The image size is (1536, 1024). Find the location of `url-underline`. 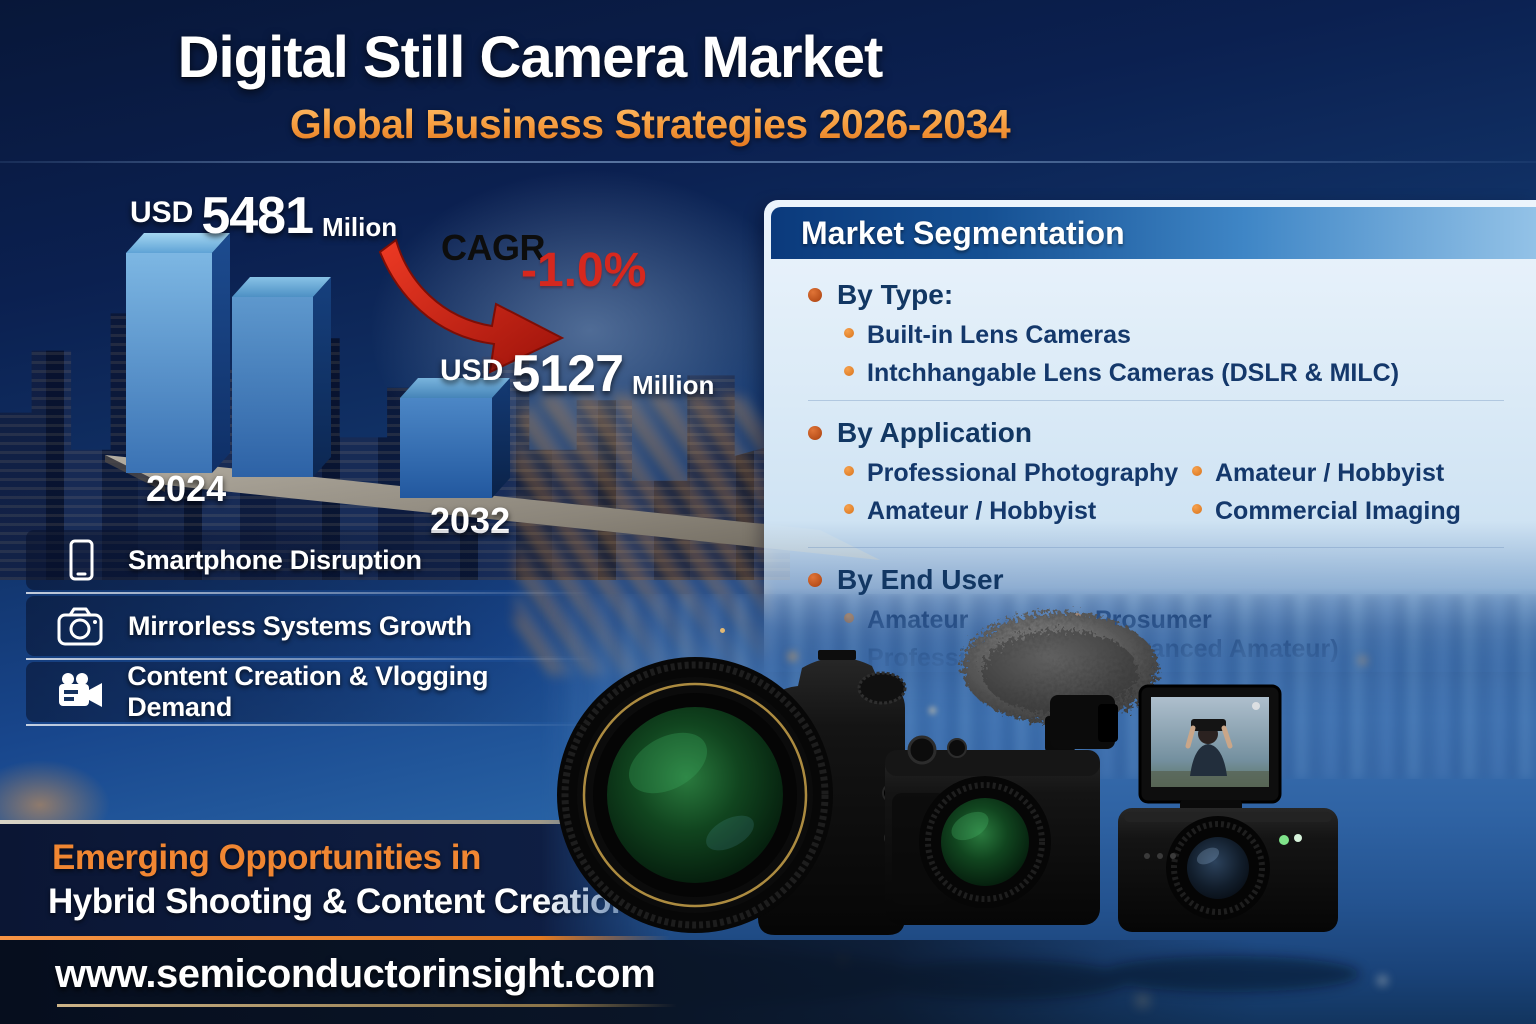

url-underline is located at coordinates (367, 1005).